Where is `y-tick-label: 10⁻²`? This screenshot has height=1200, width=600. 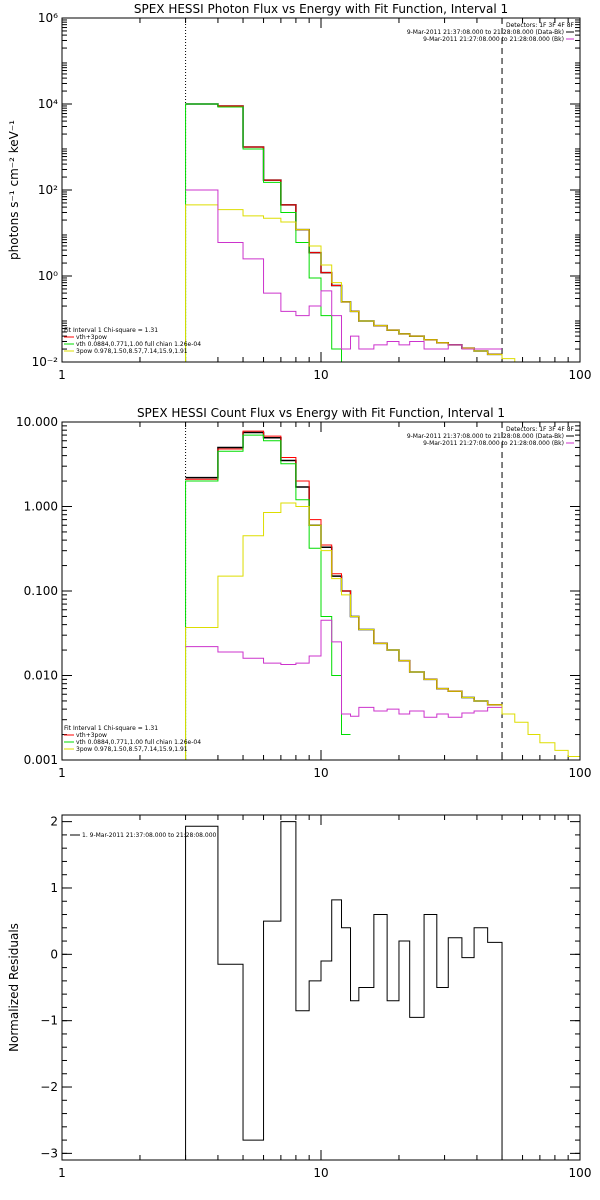 y-tick-label: 10⁻² is located at coordinates (45, 362).